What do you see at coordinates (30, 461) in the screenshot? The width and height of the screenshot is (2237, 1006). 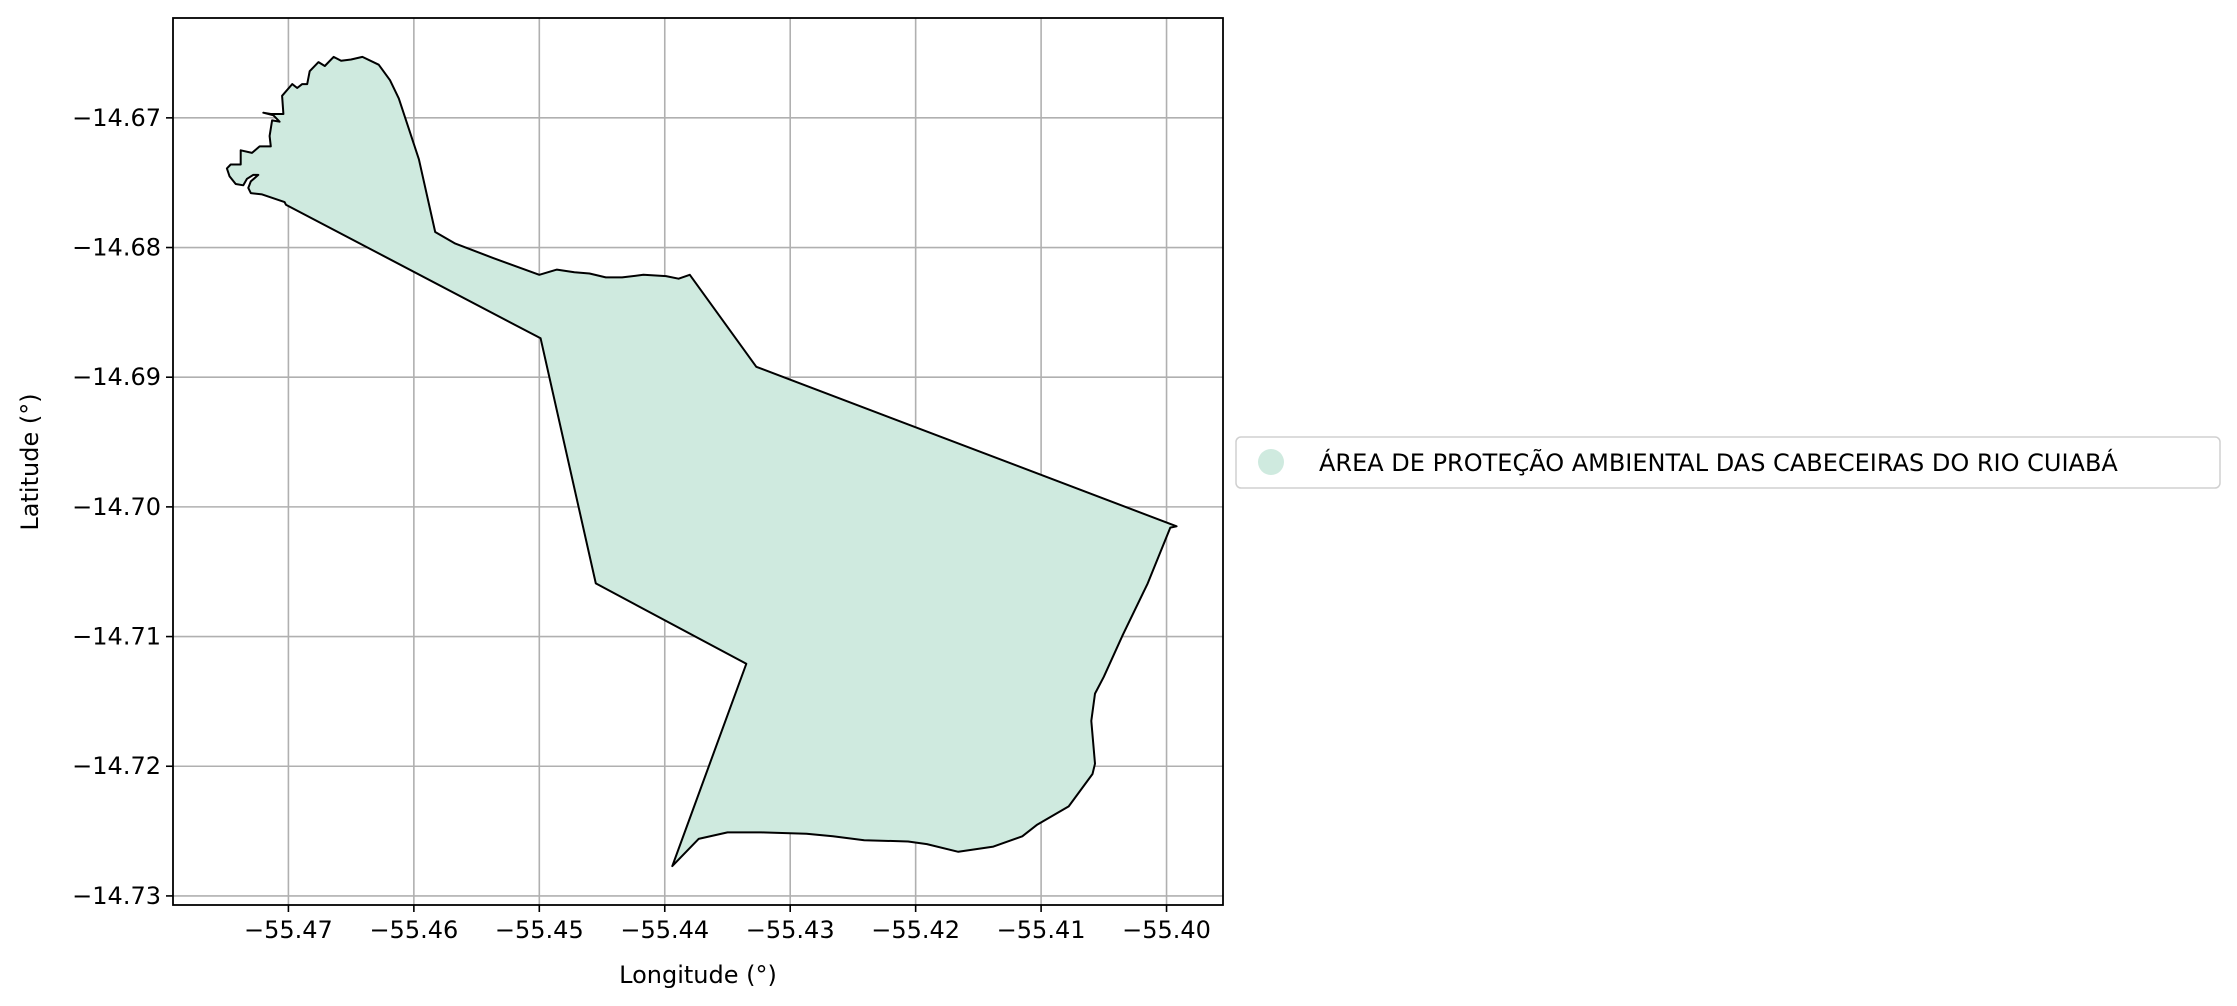 I see `y-axis-title: Latitude (°)` at bounding box center [30, 461].